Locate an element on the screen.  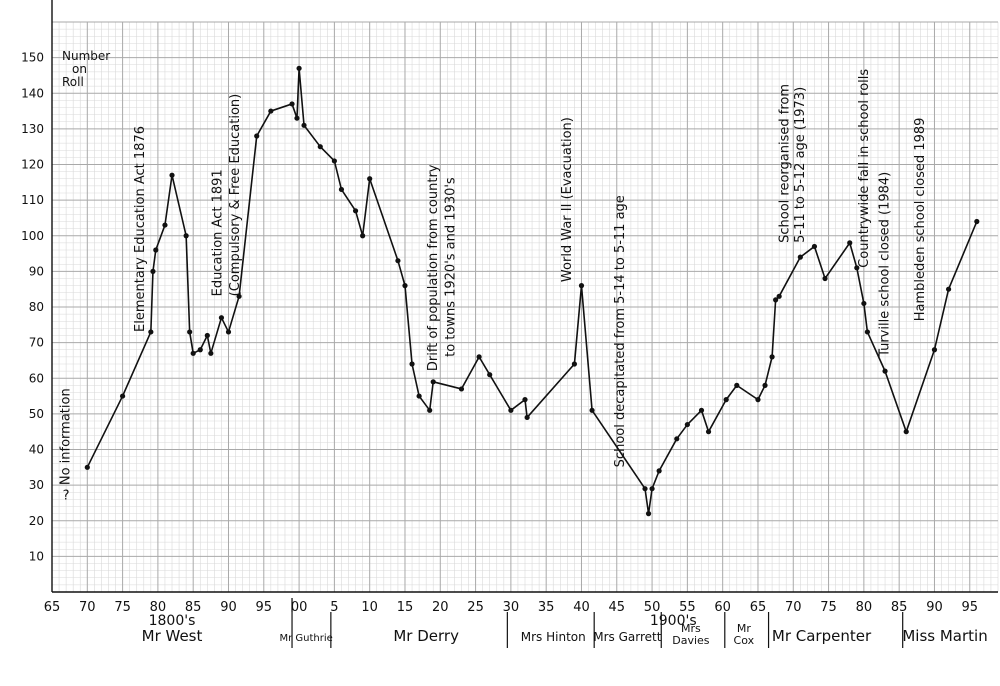
y-tick-label: 150 is located at coordinates (32, 58).